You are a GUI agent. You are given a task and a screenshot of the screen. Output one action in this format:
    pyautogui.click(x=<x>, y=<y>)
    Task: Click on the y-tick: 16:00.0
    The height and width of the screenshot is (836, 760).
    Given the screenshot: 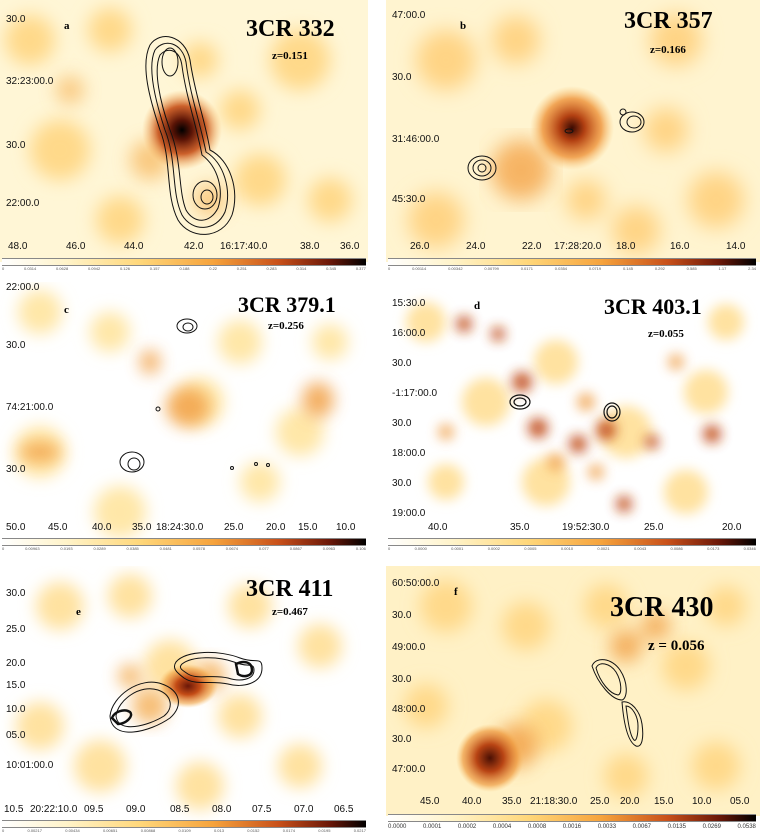 What is the action you would take?
    pyautogui.click(x=409, y=333)
    